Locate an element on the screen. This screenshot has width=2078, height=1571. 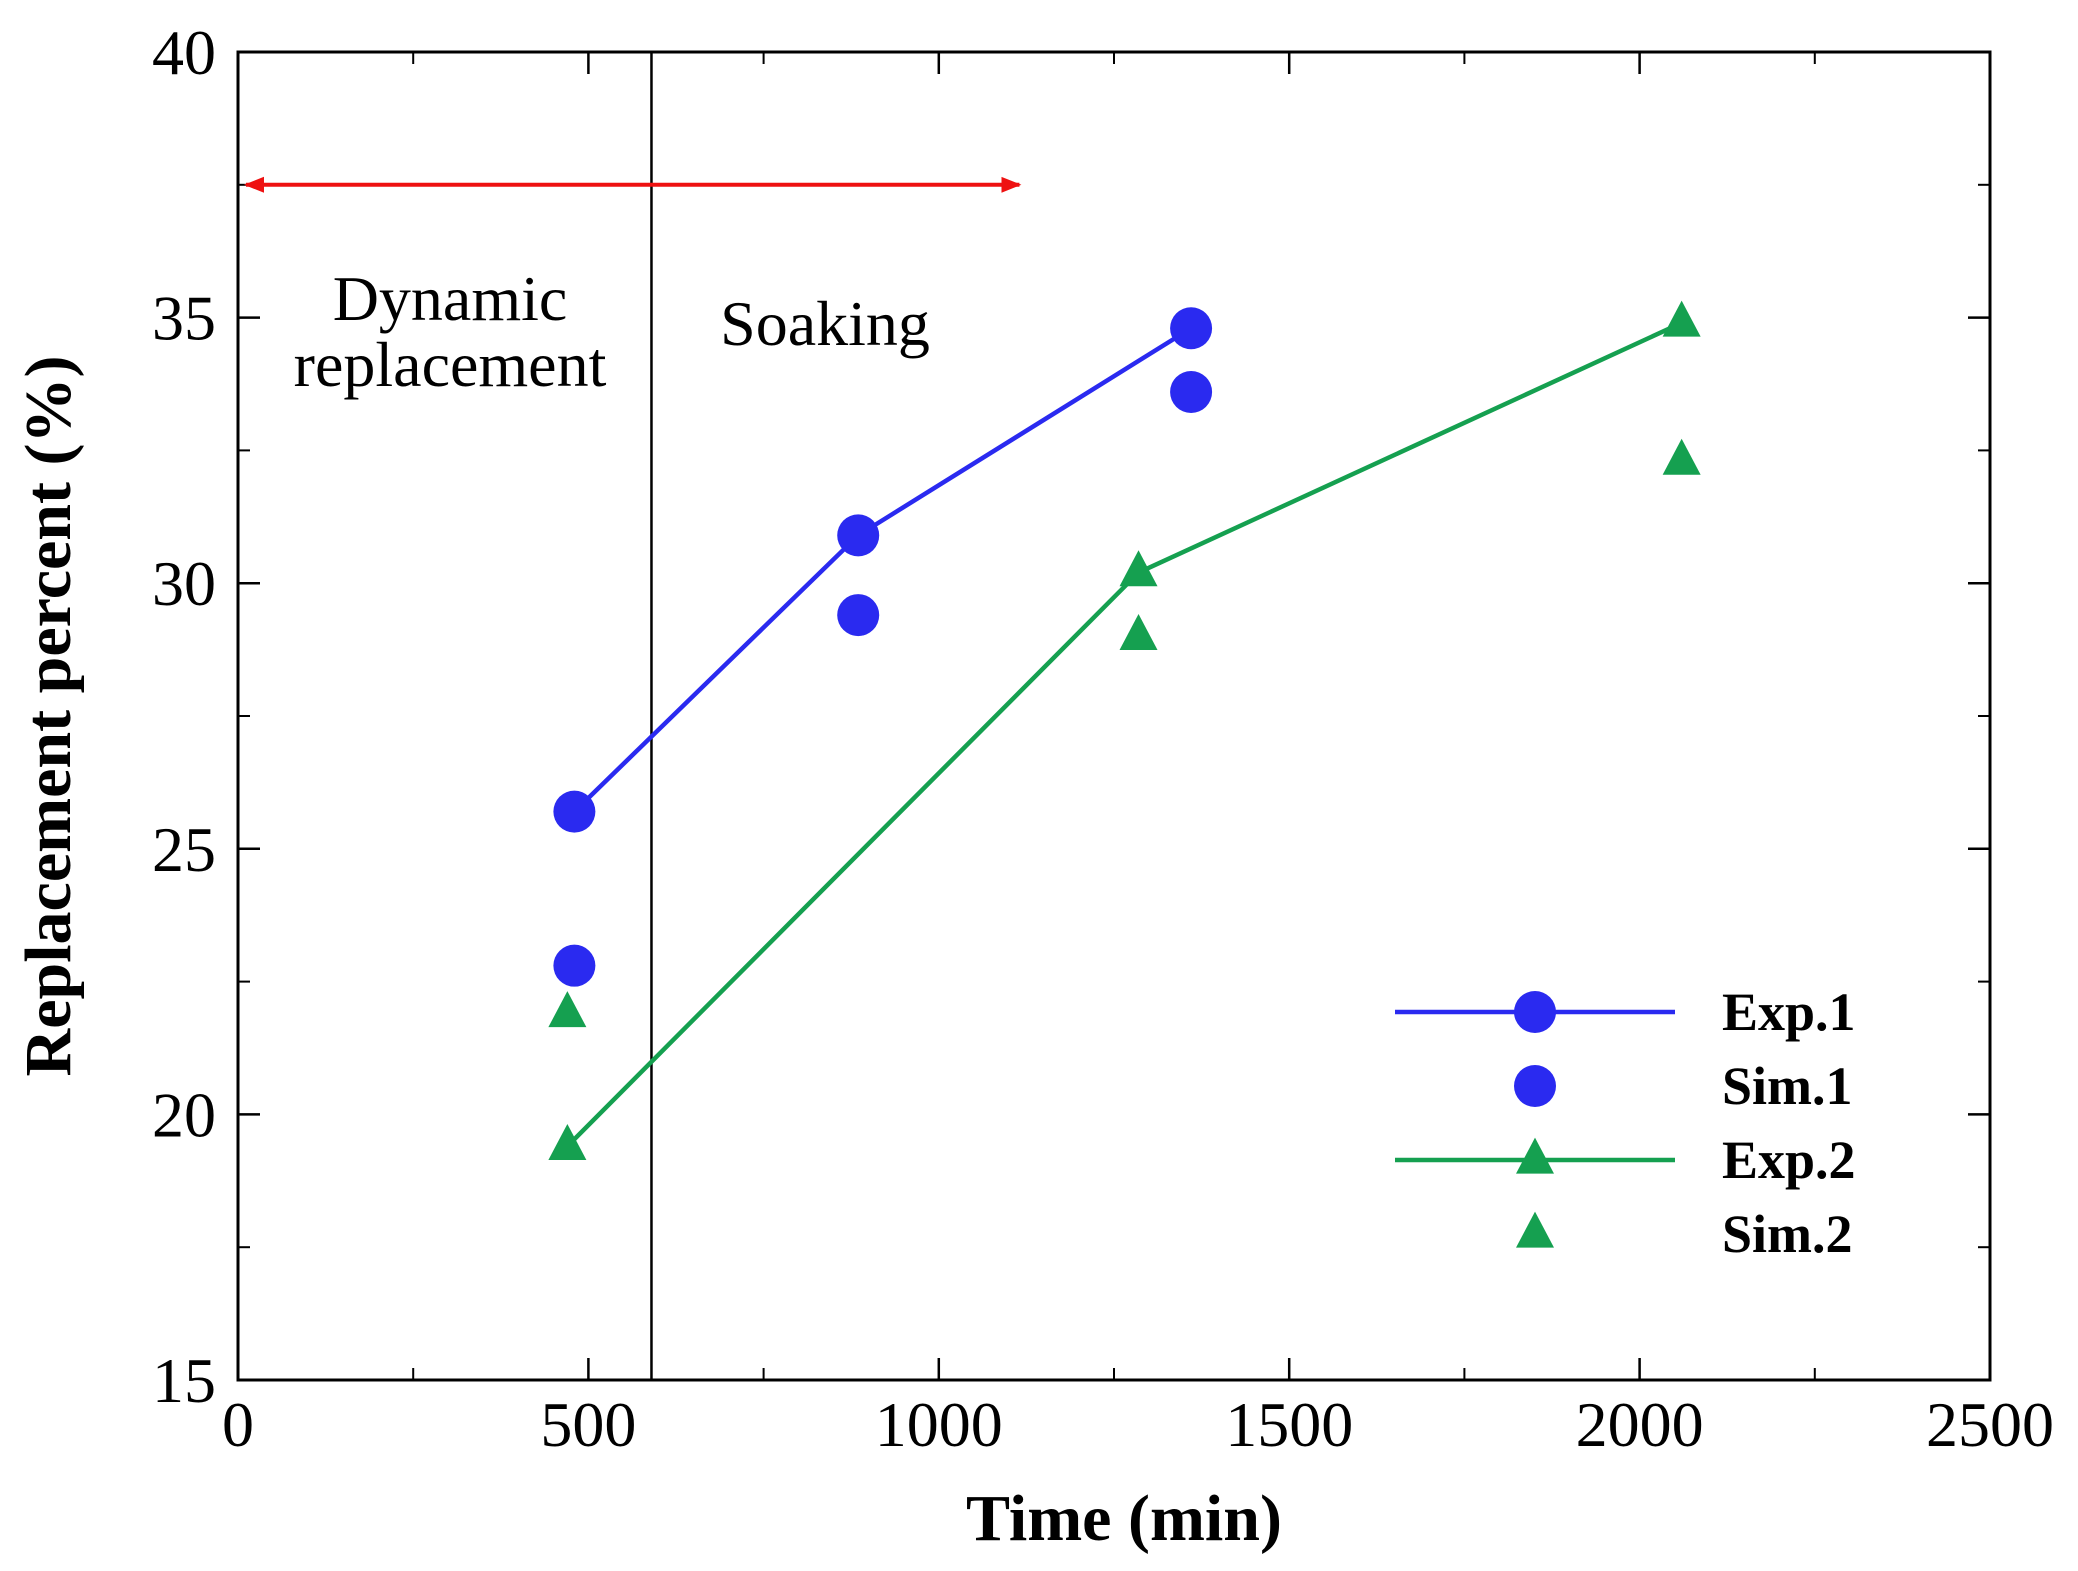
x-tick-label: 1000 is located at coordinates (939, 1424).